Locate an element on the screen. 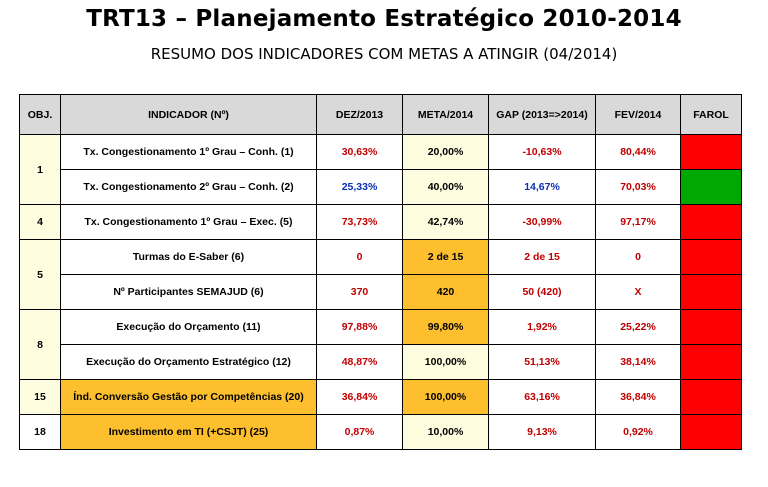 This screenshot has width=768, height=487. cell-fev: 38,14% is located at coordinates (638, 362).